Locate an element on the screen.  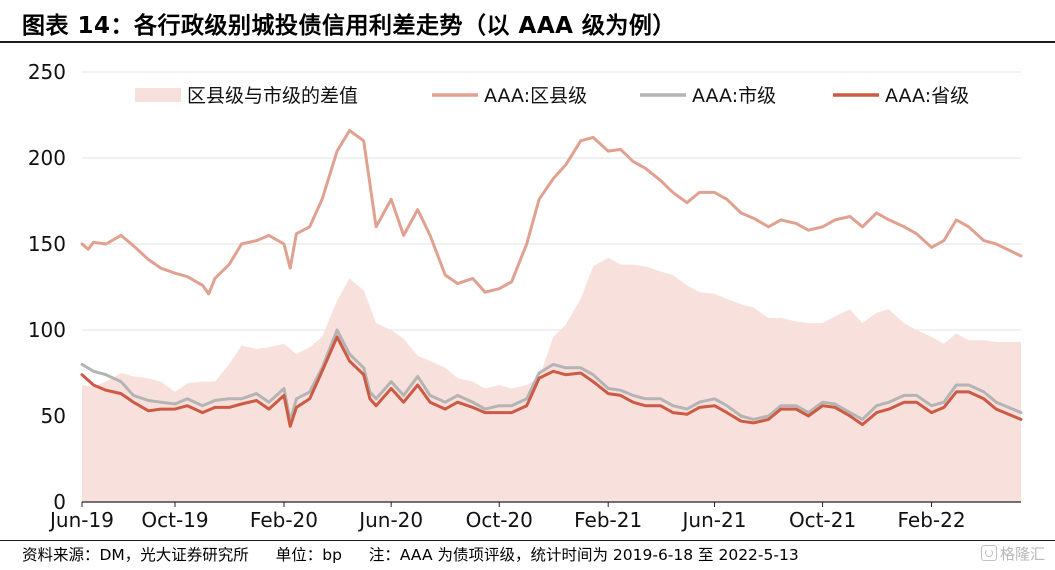
source-note: 资料来源：DM，光大证券研究所 is located at coordinates (135, 555).